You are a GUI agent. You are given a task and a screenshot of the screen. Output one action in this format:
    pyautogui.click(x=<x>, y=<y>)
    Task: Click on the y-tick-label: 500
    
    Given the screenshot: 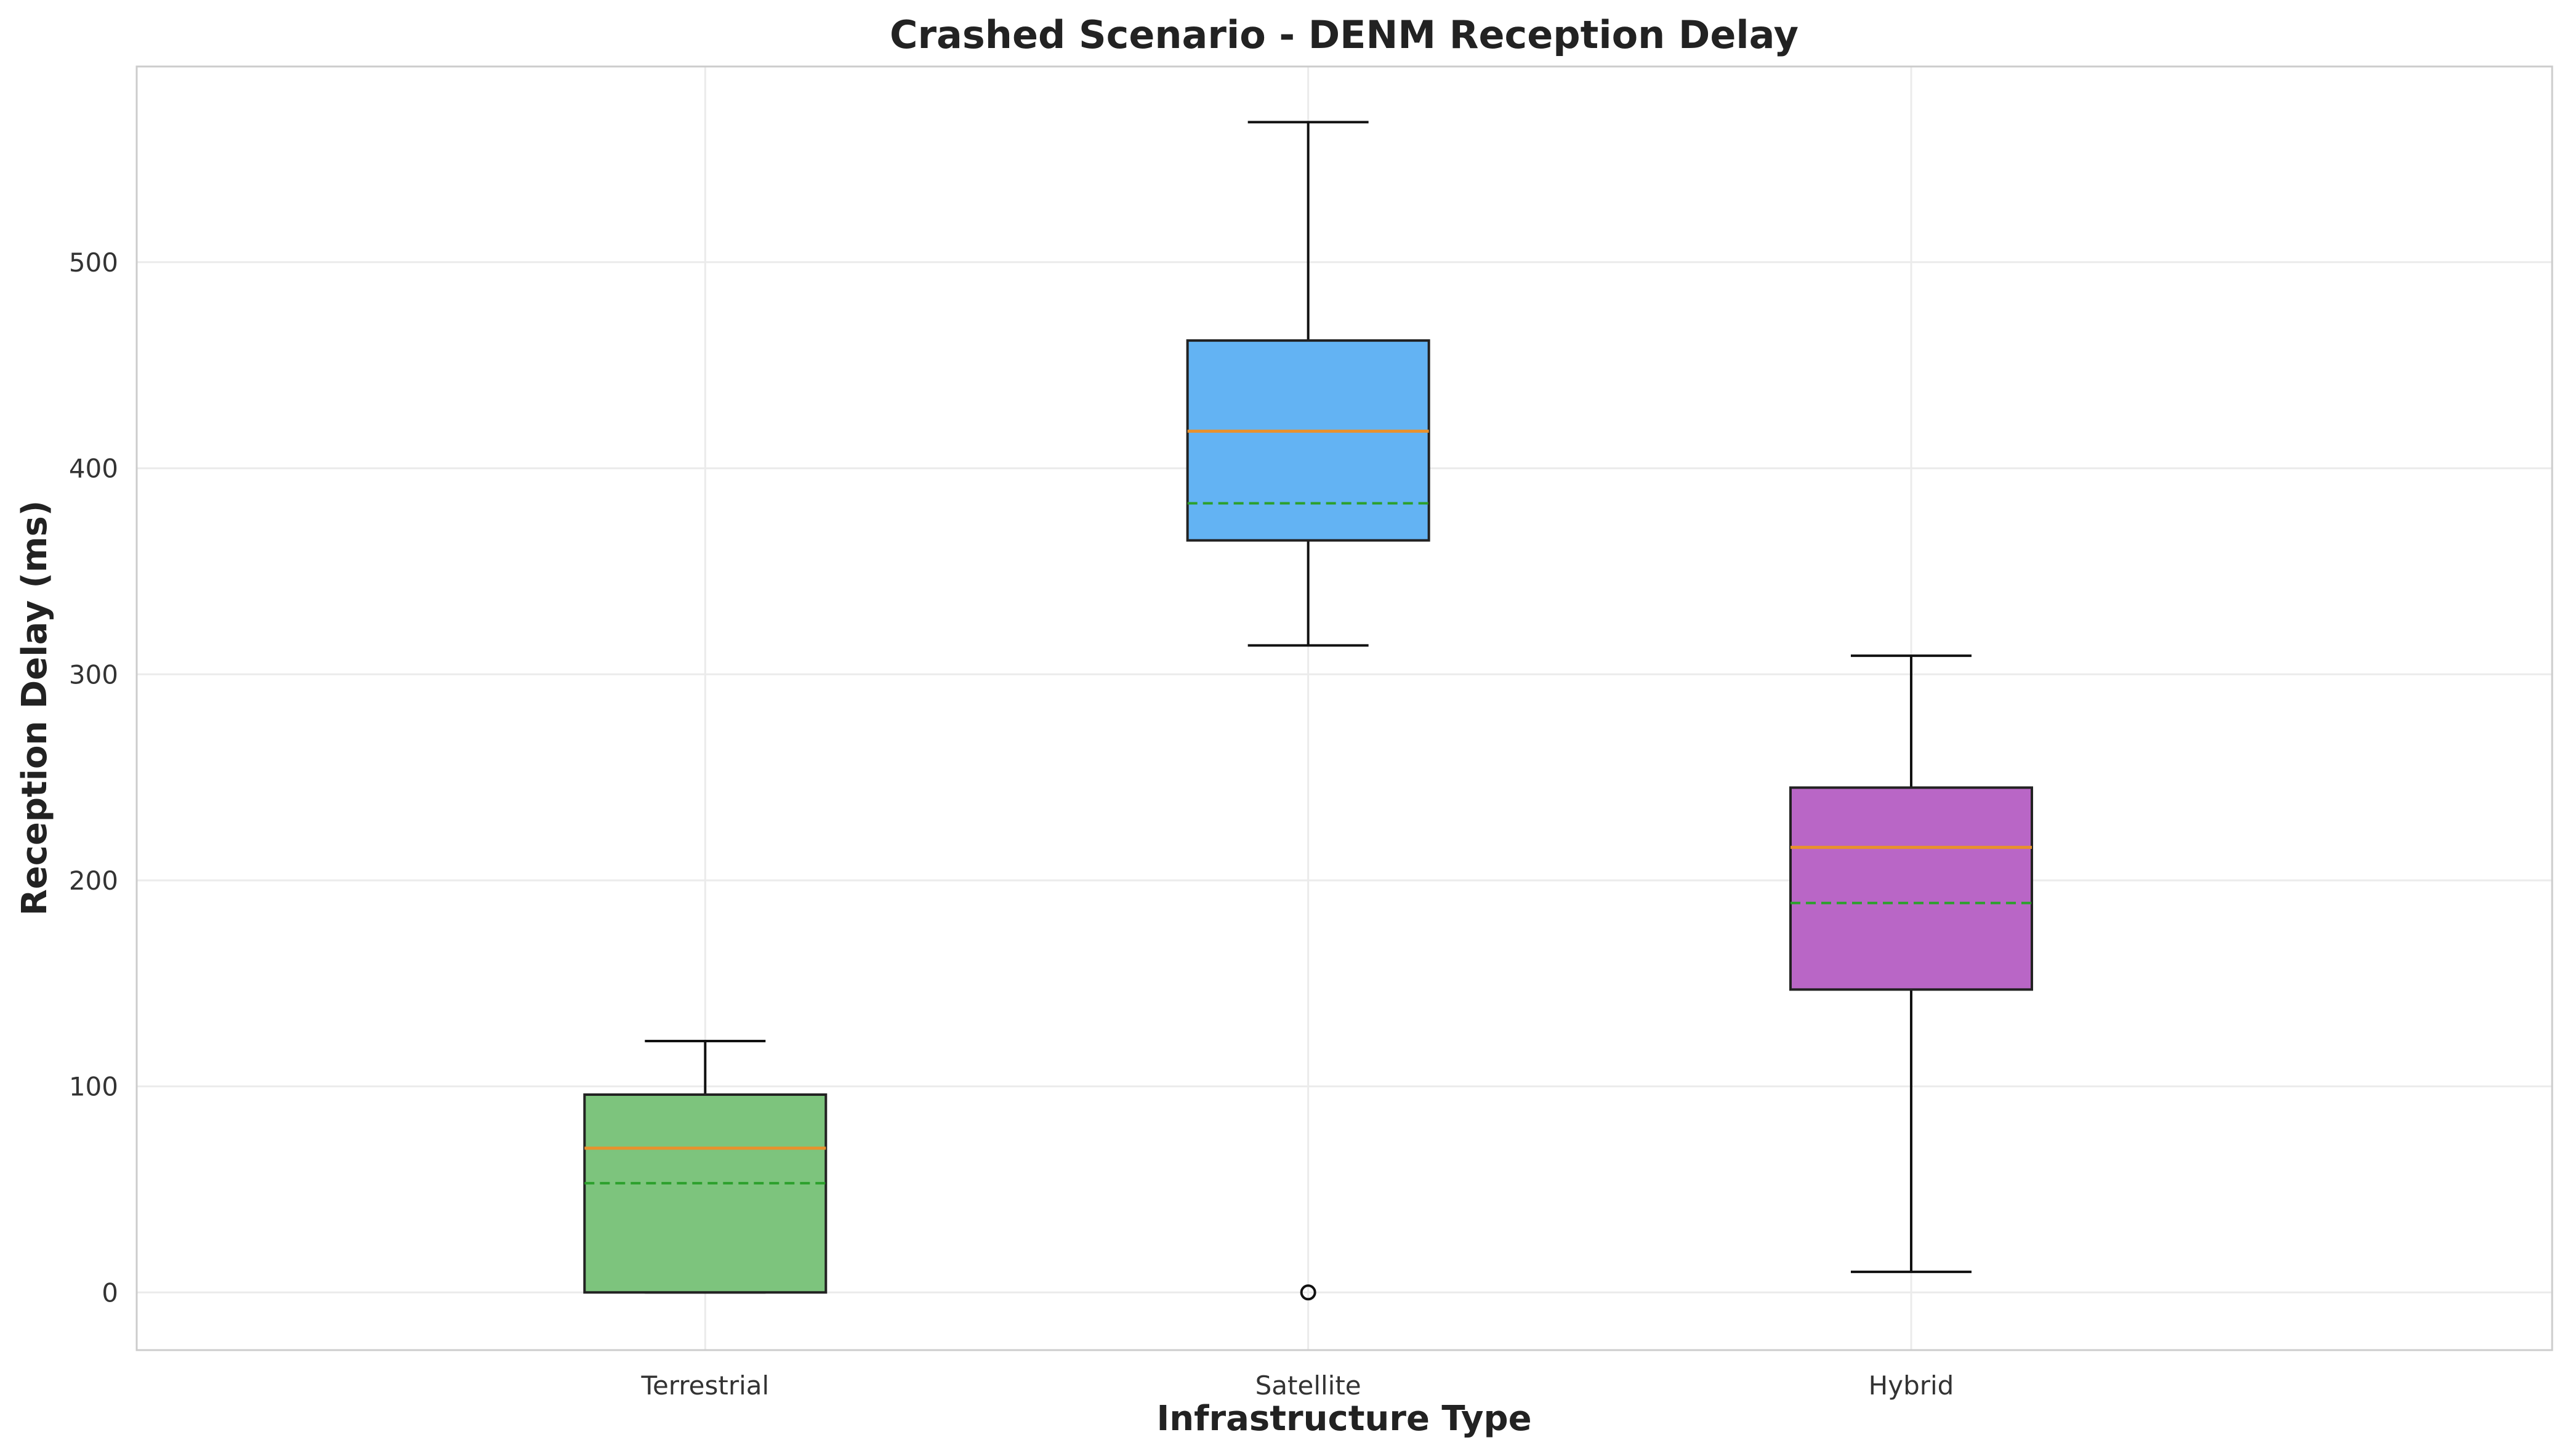 What is the action you would take?
    pyautogui.click(x=93, y=262)
    